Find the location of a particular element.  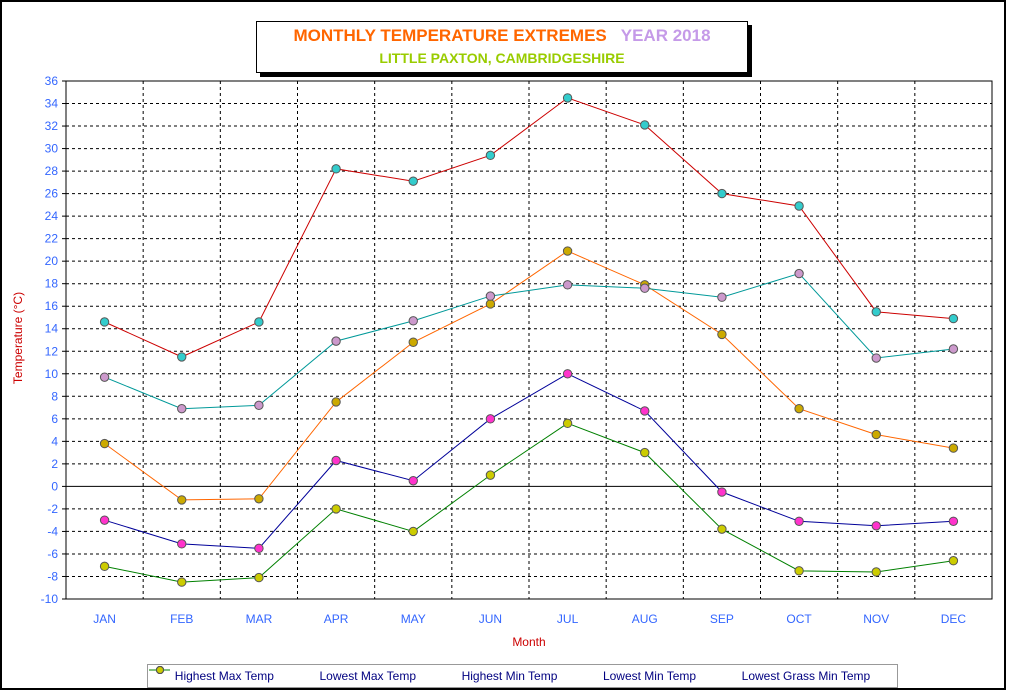

y-tick-label: 18 is located at coordinates (52, 284).